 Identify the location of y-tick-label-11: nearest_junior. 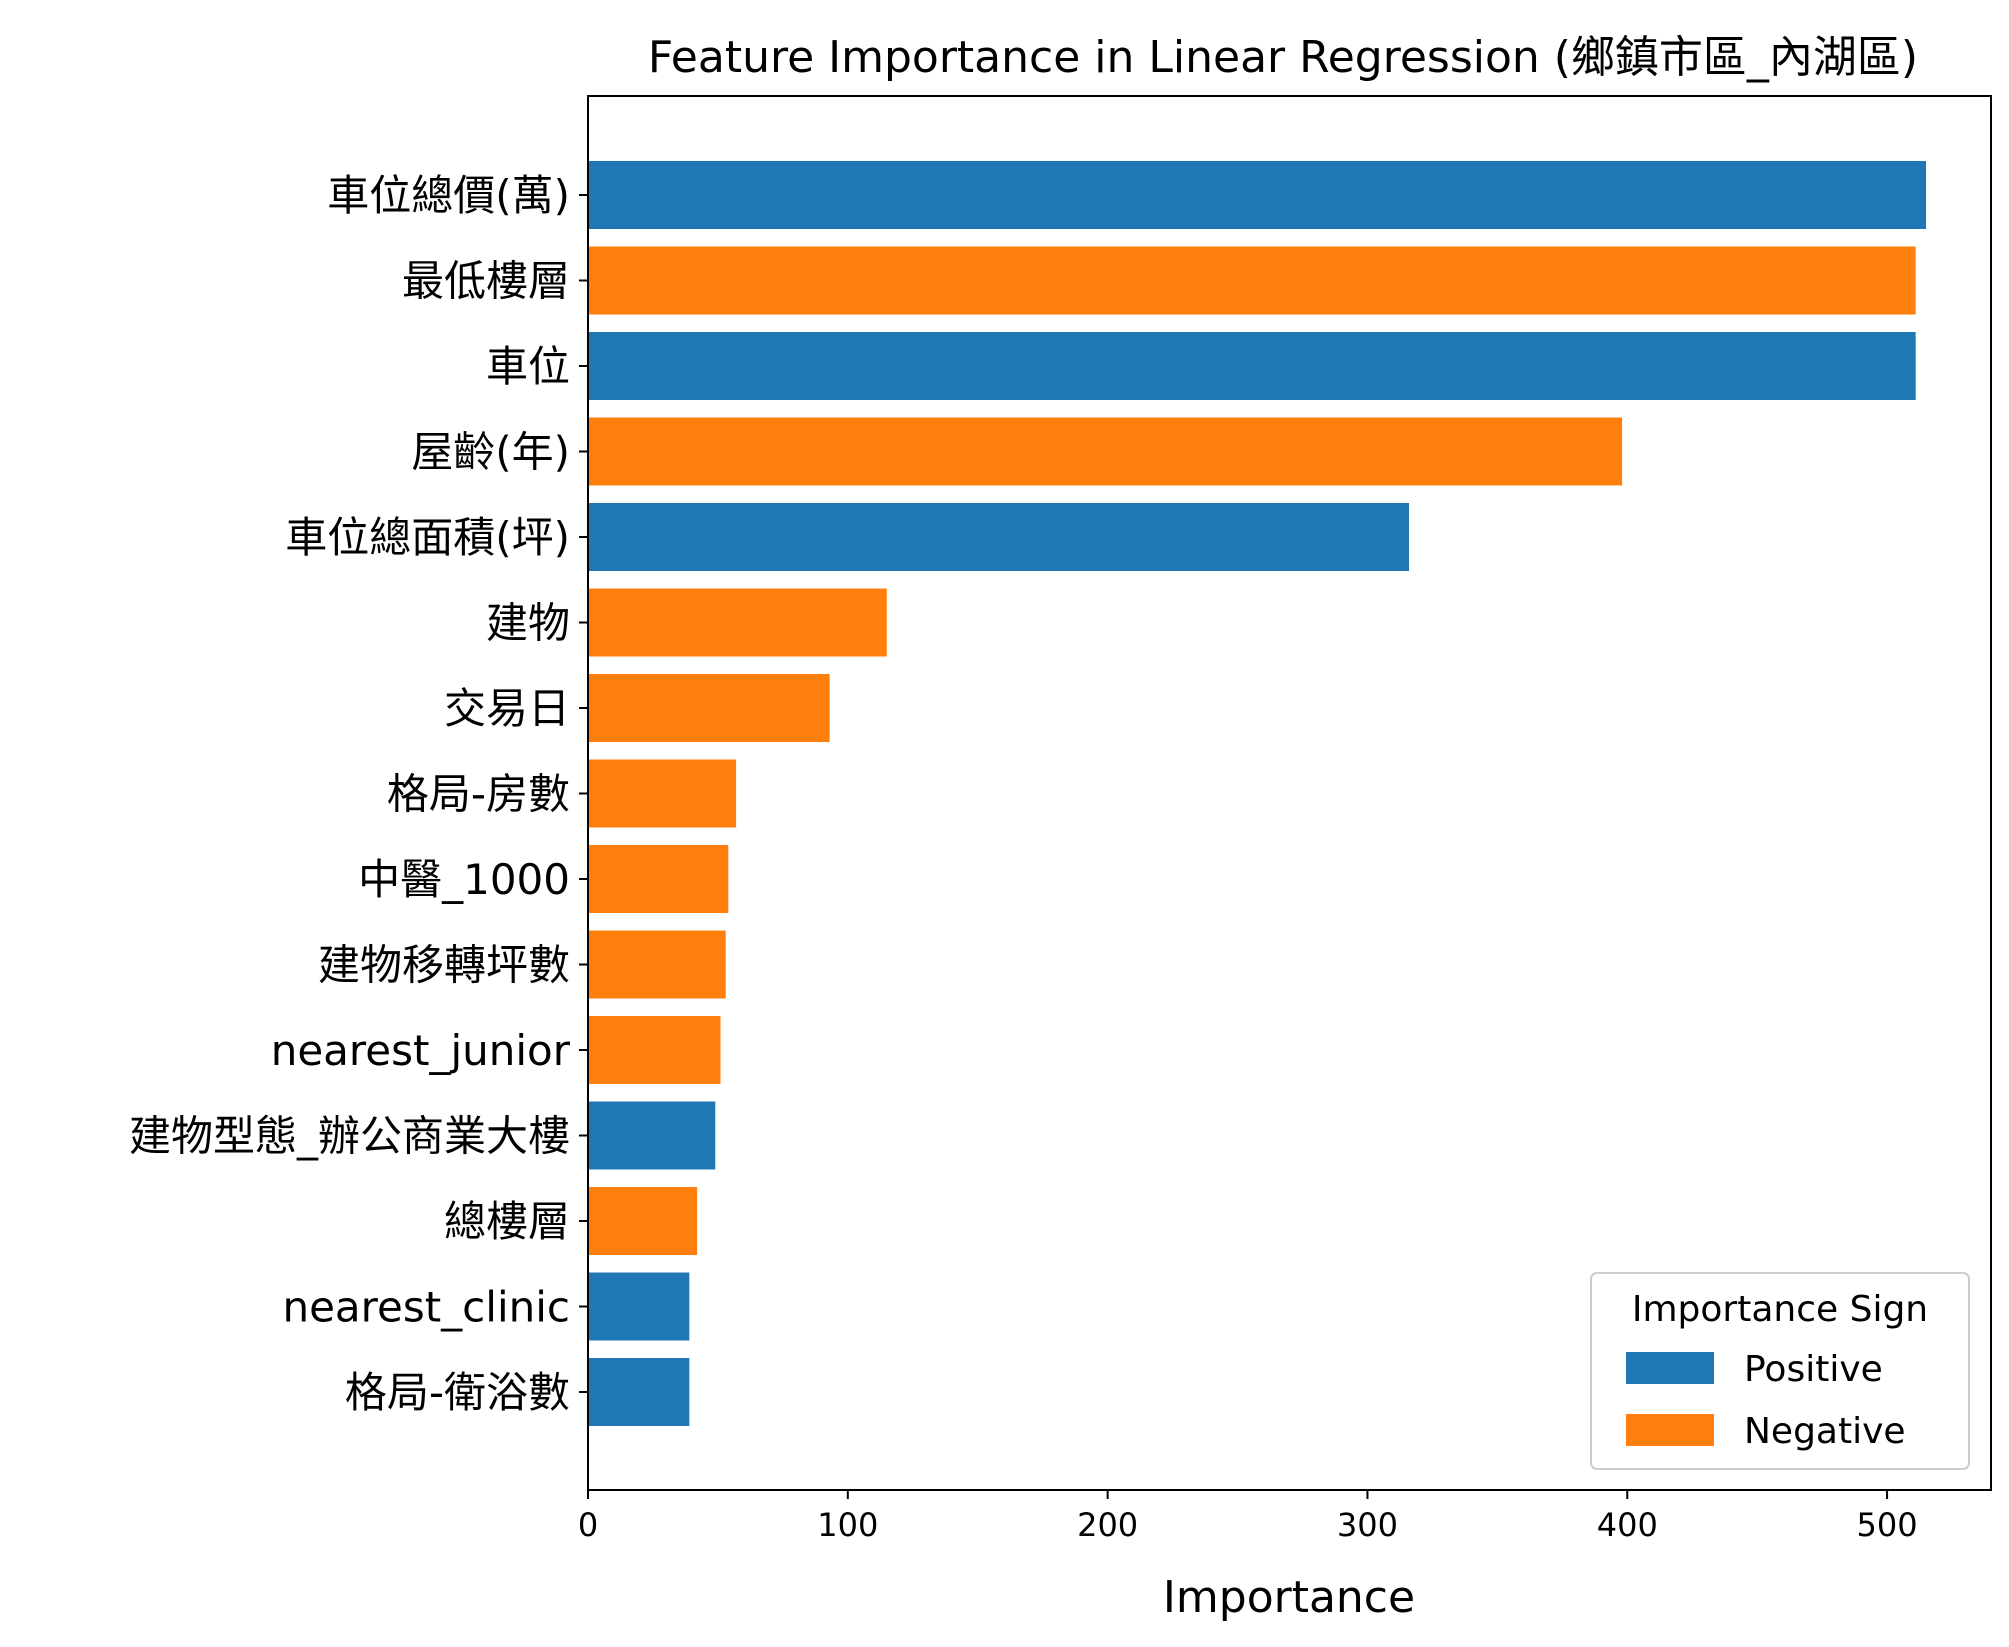
(421, 1050).